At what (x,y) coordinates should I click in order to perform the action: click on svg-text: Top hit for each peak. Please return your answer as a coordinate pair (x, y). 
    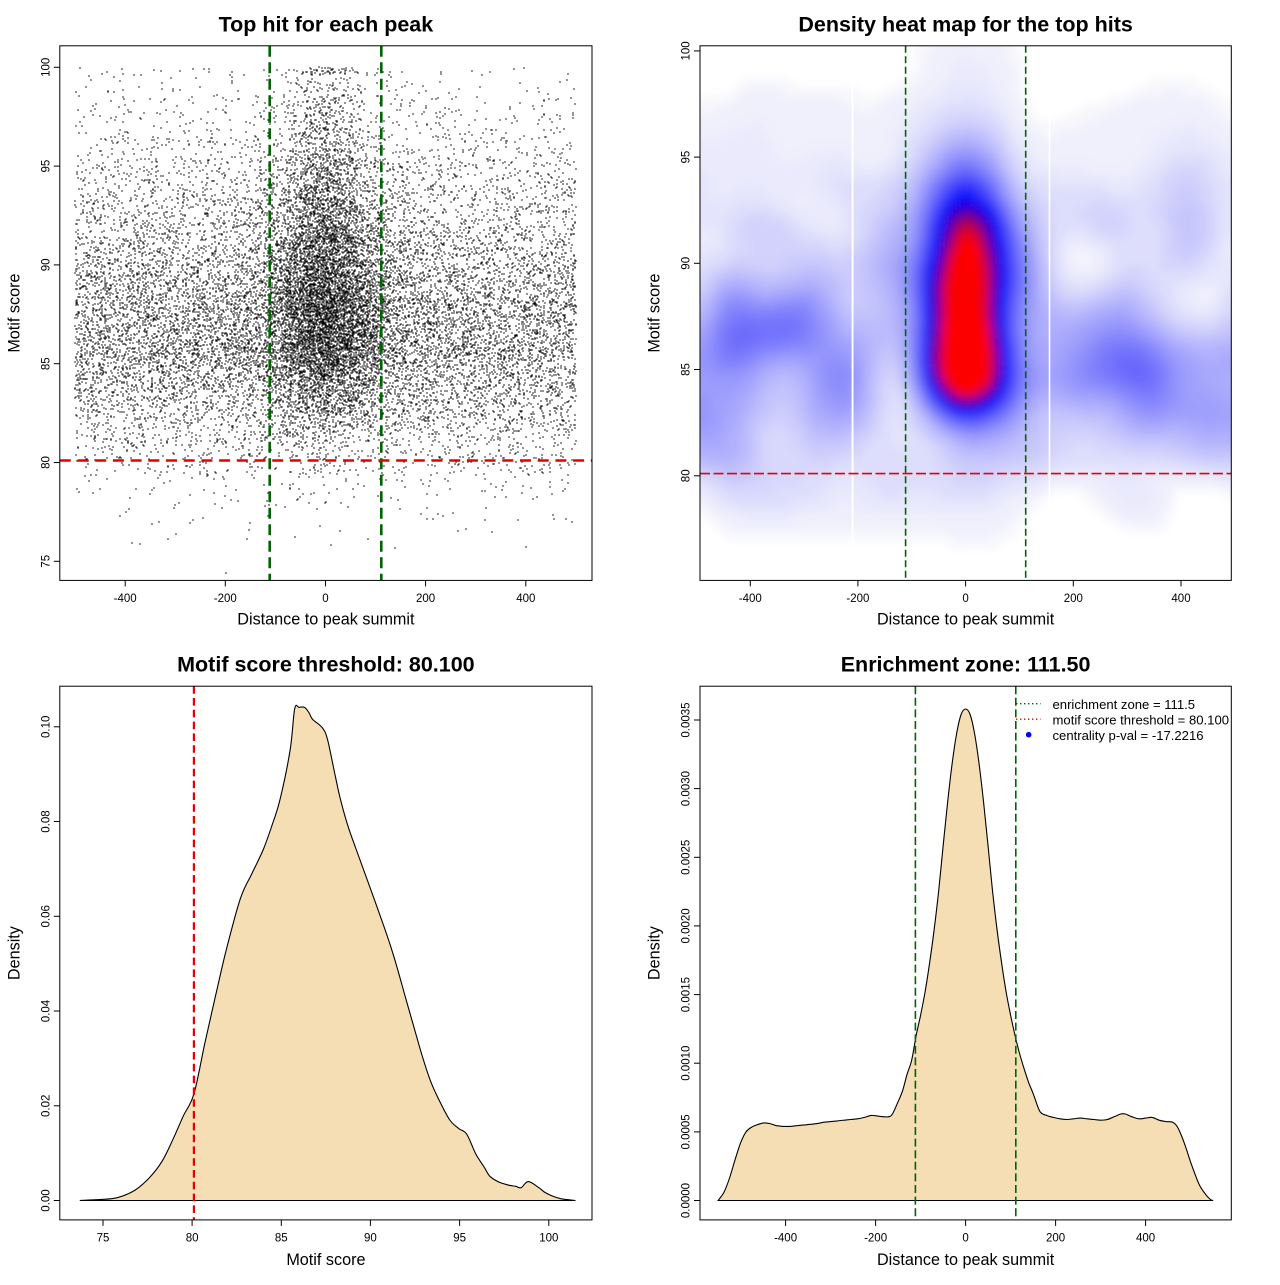
    Looking at the image, I should click on (326, 24).